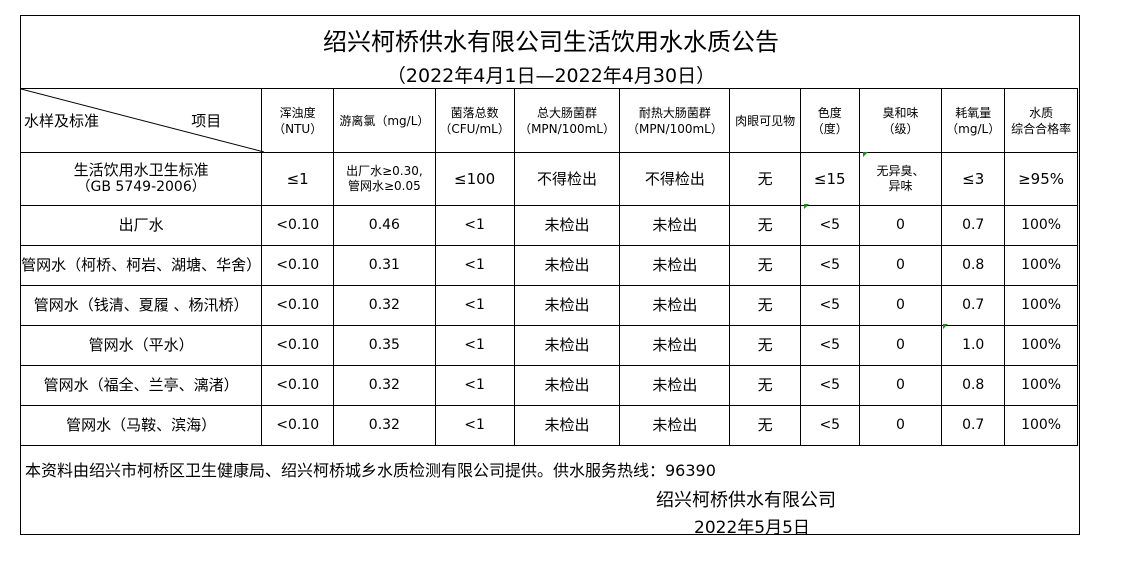  Describe the element at coordinates (973, 112) in the screenshot. I see `column-title: 耗氧量` at that location.